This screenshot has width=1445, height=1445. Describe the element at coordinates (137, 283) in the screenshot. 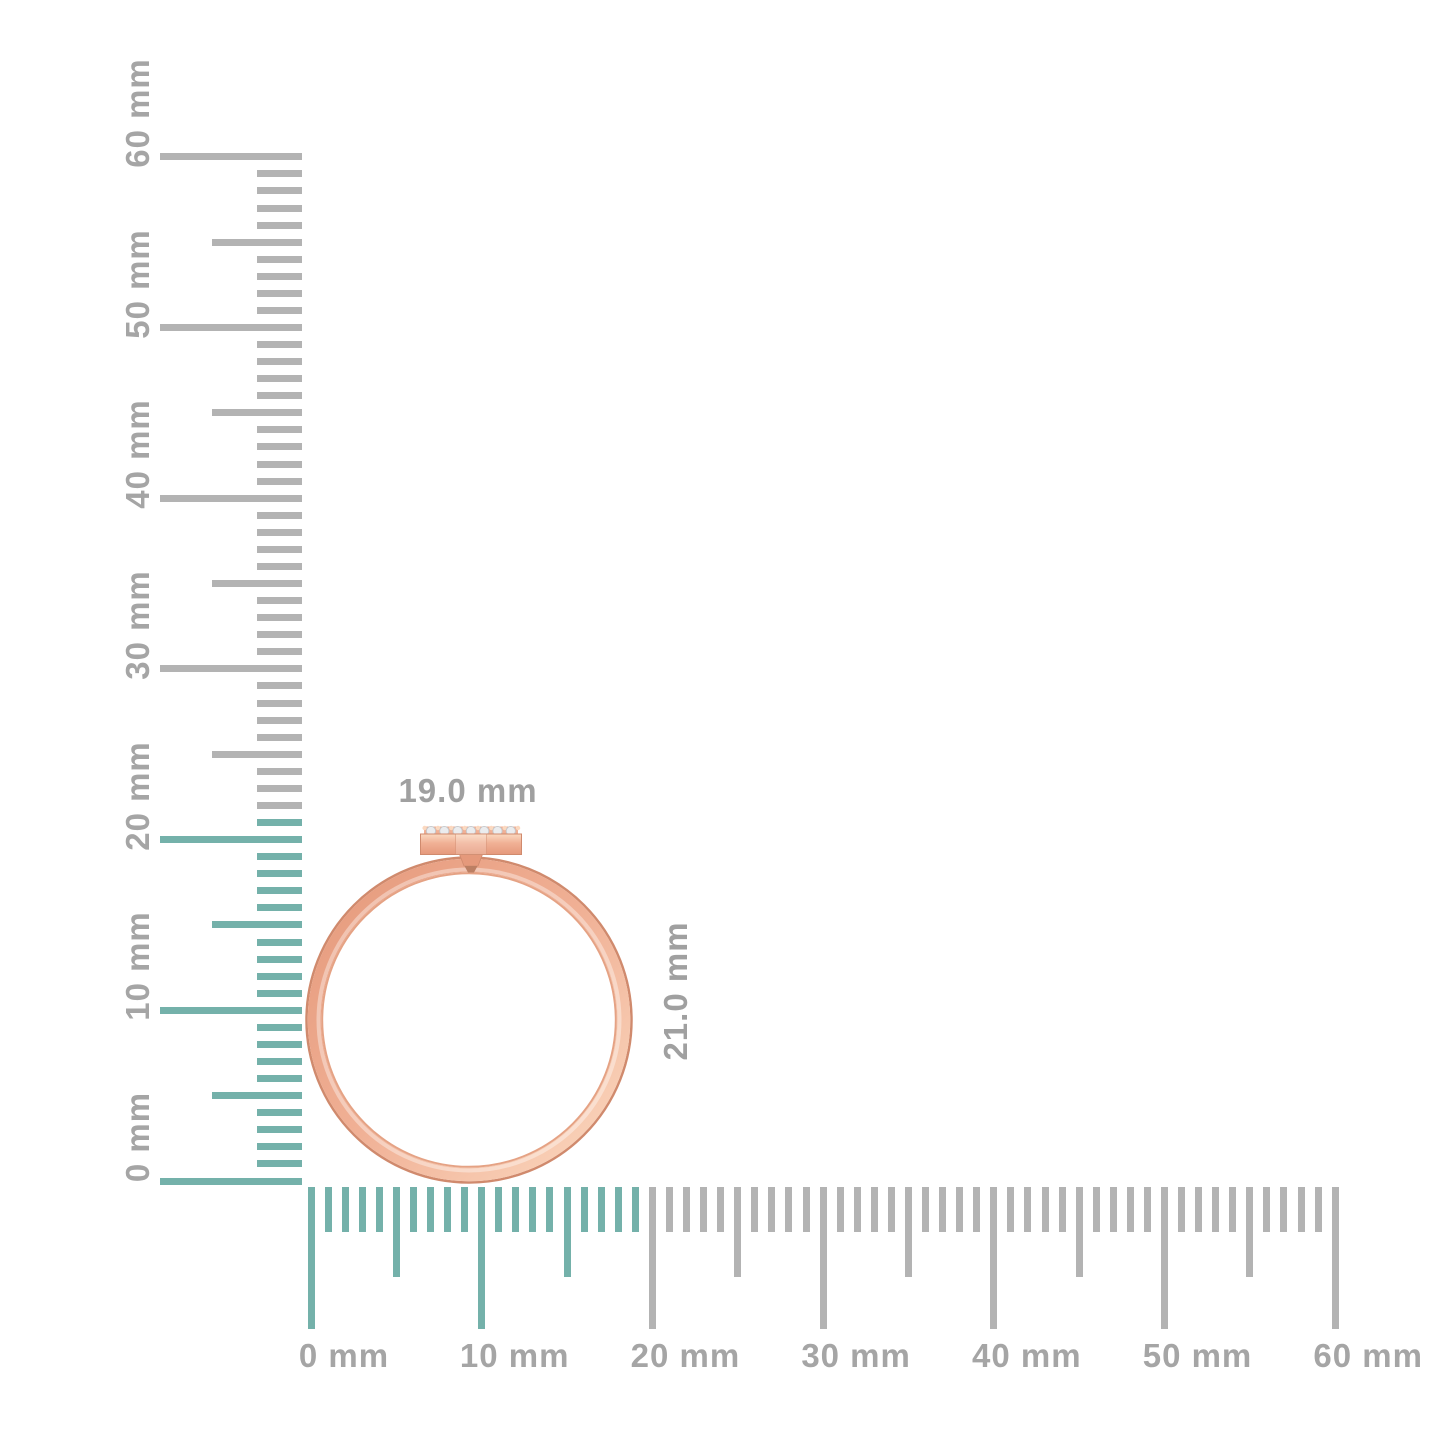

I see `vertical-ruler-label: 50 mm` at that location.